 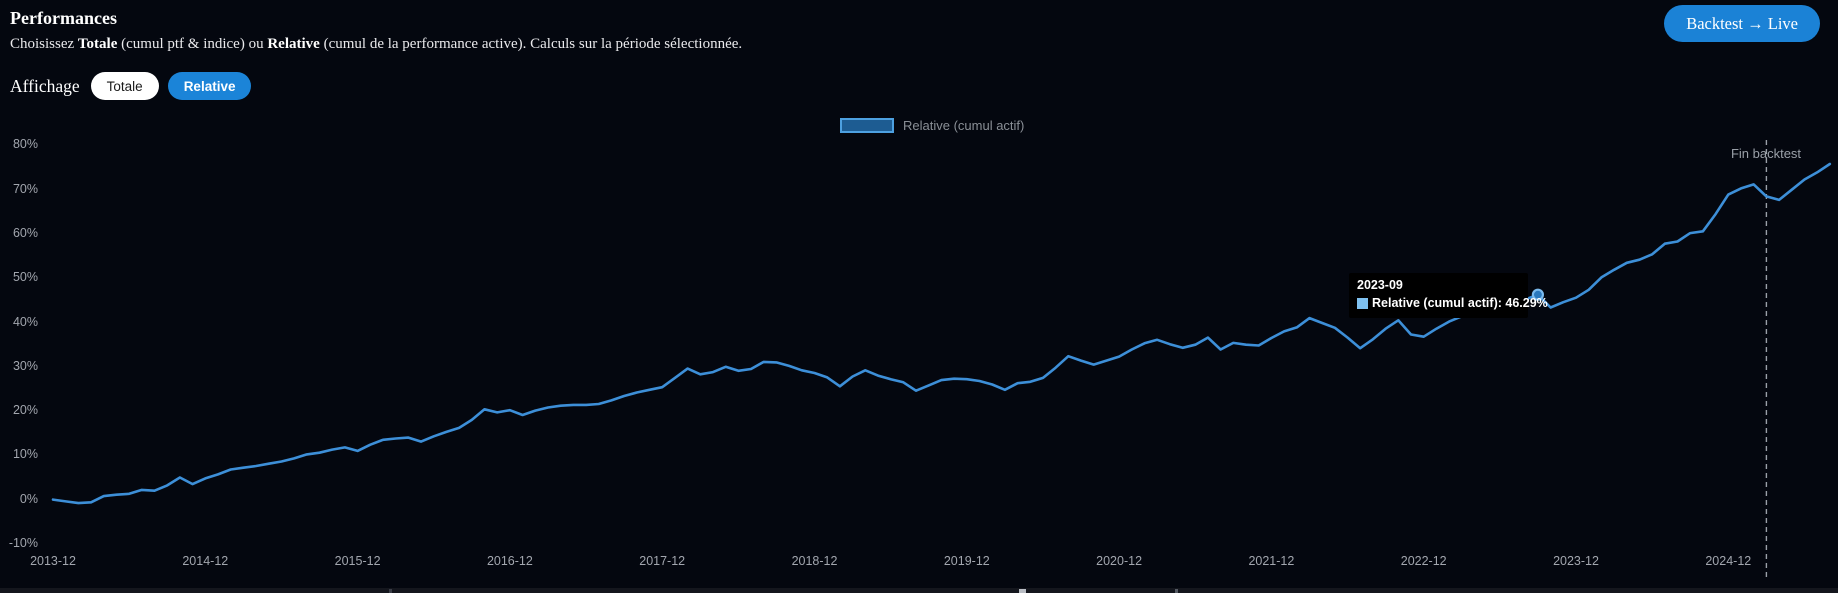 I want to click on x-tick-label: 2014-12, so click(x=205, y=561).